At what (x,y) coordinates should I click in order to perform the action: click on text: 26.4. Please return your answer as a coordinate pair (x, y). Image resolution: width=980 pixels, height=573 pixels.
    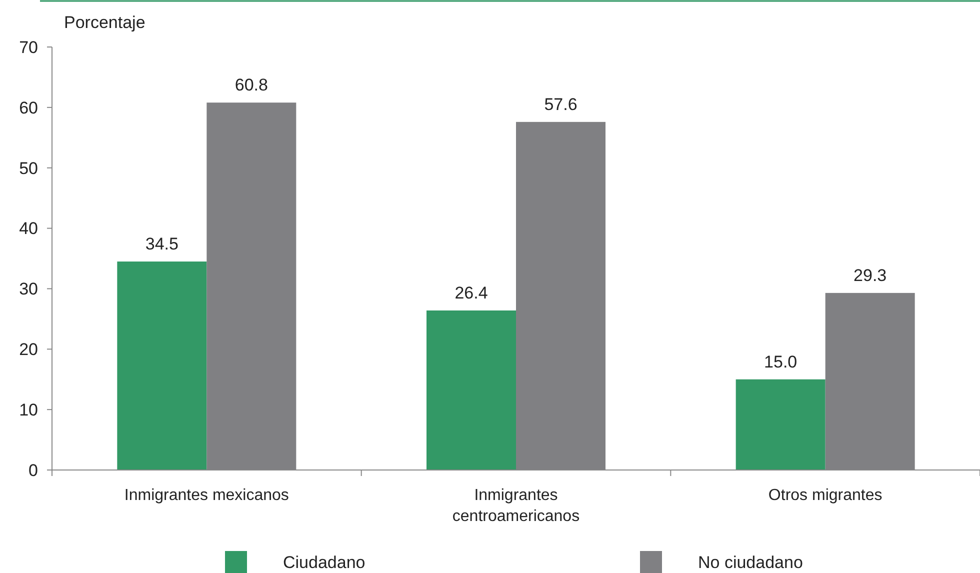
    Looking at the image, I should click on (471, 292).